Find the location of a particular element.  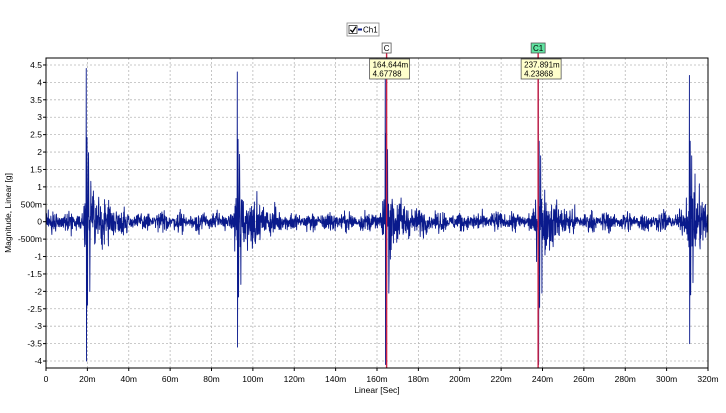

cursor-tag-label: C is located at coordinates (387, 48).